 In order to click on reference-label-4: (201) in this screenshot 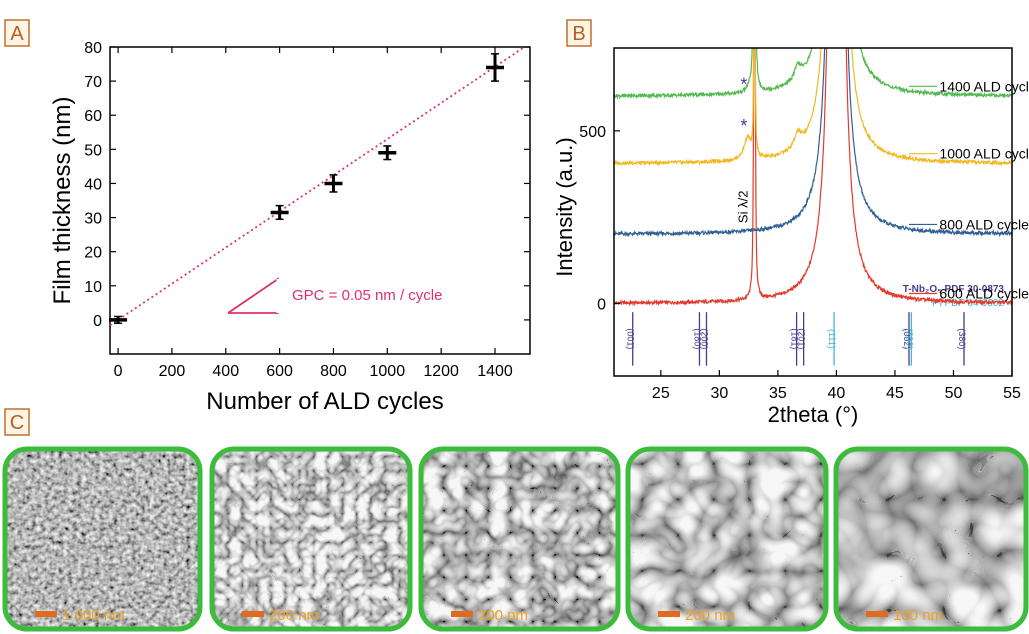, I will do `click(802, 338)`.